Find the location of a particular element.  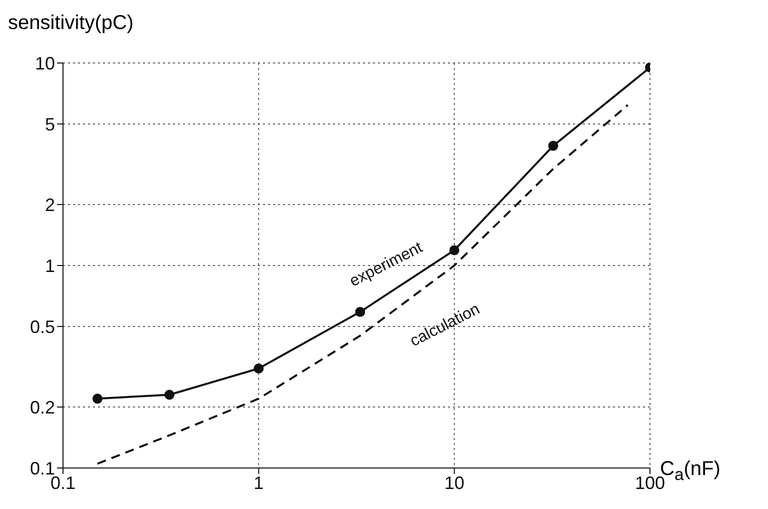

y-tick-label: 2 is located at coordinates (49, 204).